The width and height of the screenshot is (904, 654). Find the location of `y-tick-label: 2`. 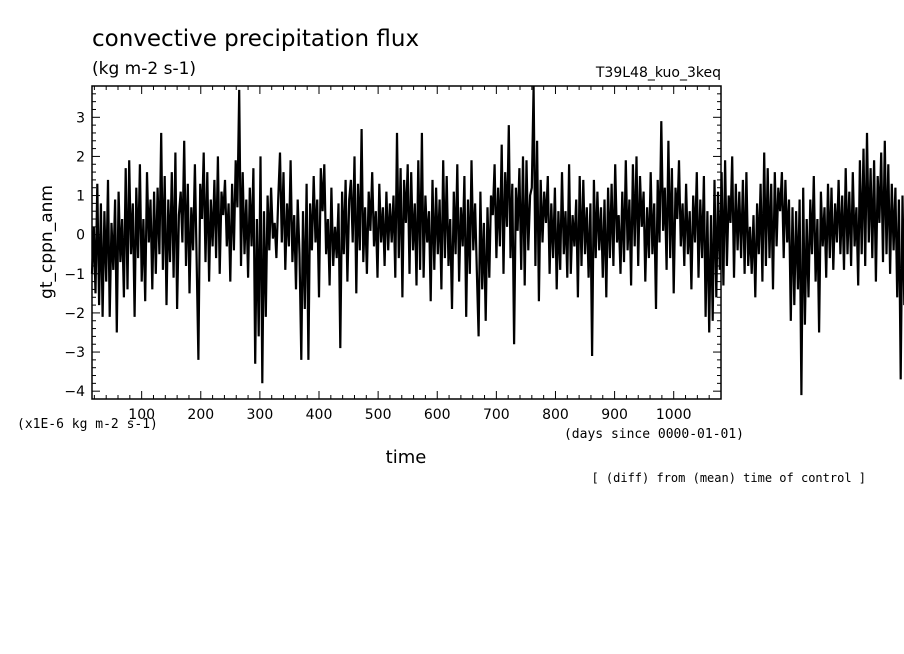

y-tick-label: 2 is located at coordinates (80, 157).